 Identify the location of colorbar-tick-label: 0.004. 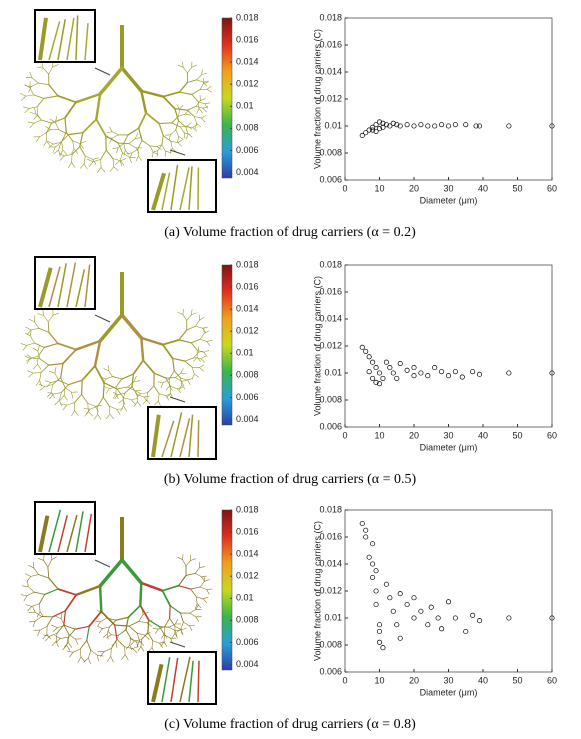
(247, 664).